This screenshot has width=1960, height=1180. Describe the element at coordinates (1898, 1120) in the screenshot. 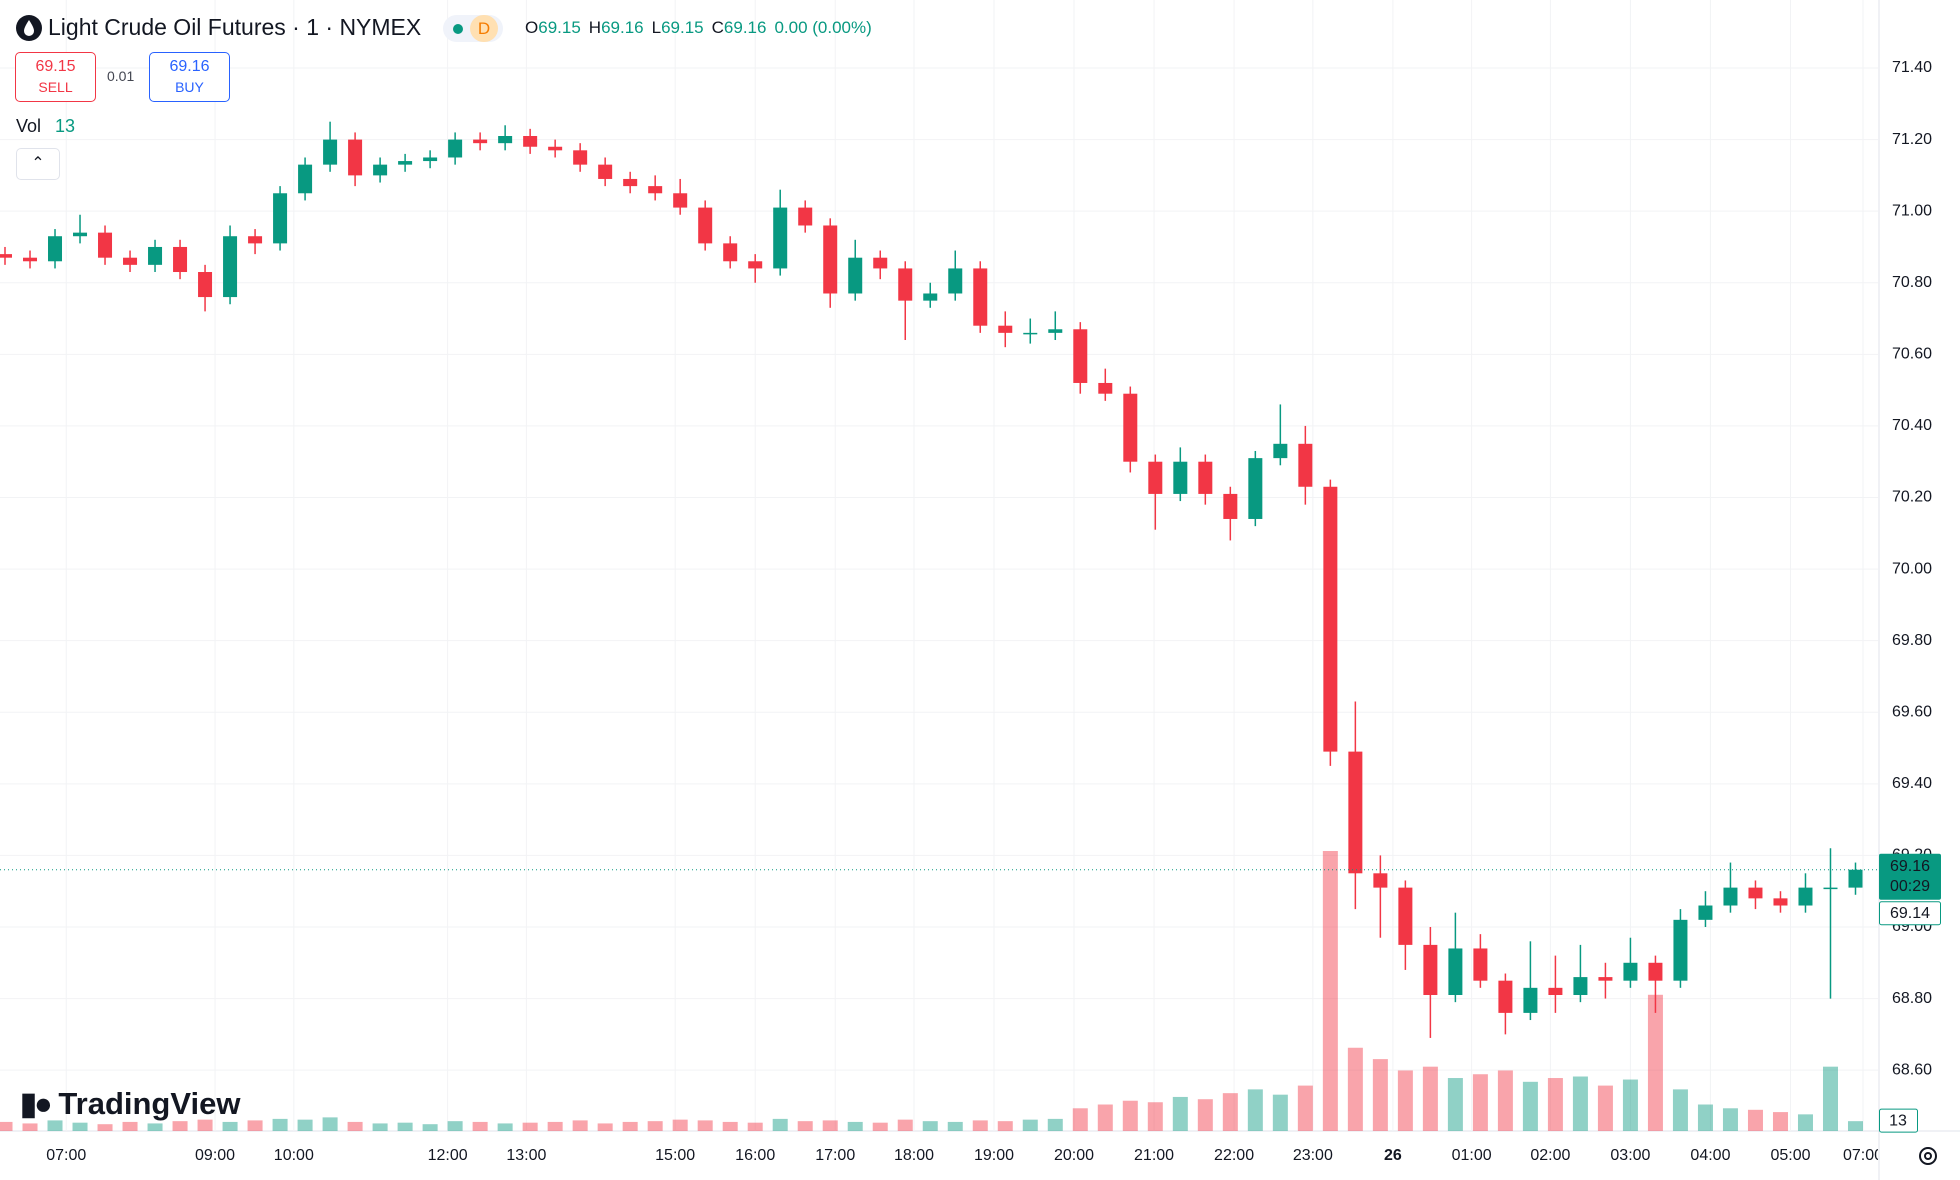

I see `volume-tag` at that location.